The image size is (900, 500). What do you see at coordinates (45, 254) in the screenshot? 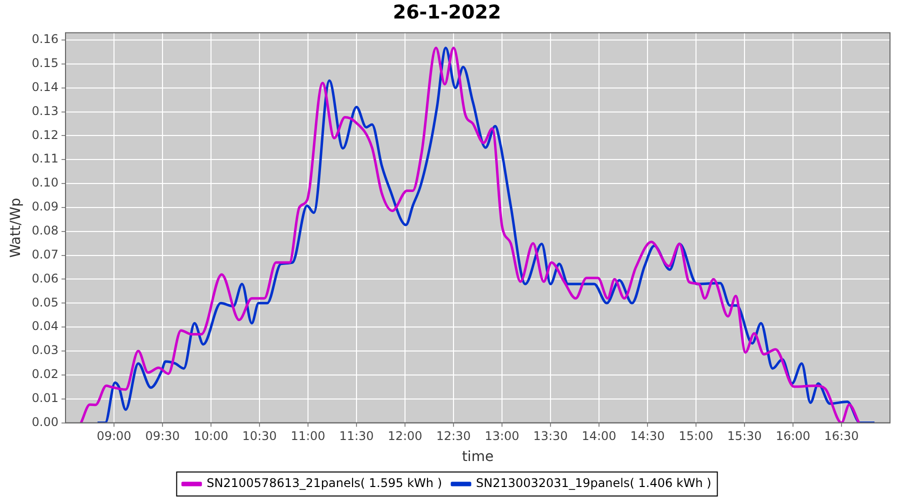
I see `y-tick-label: 0.07` at bounding box center [45, 254].